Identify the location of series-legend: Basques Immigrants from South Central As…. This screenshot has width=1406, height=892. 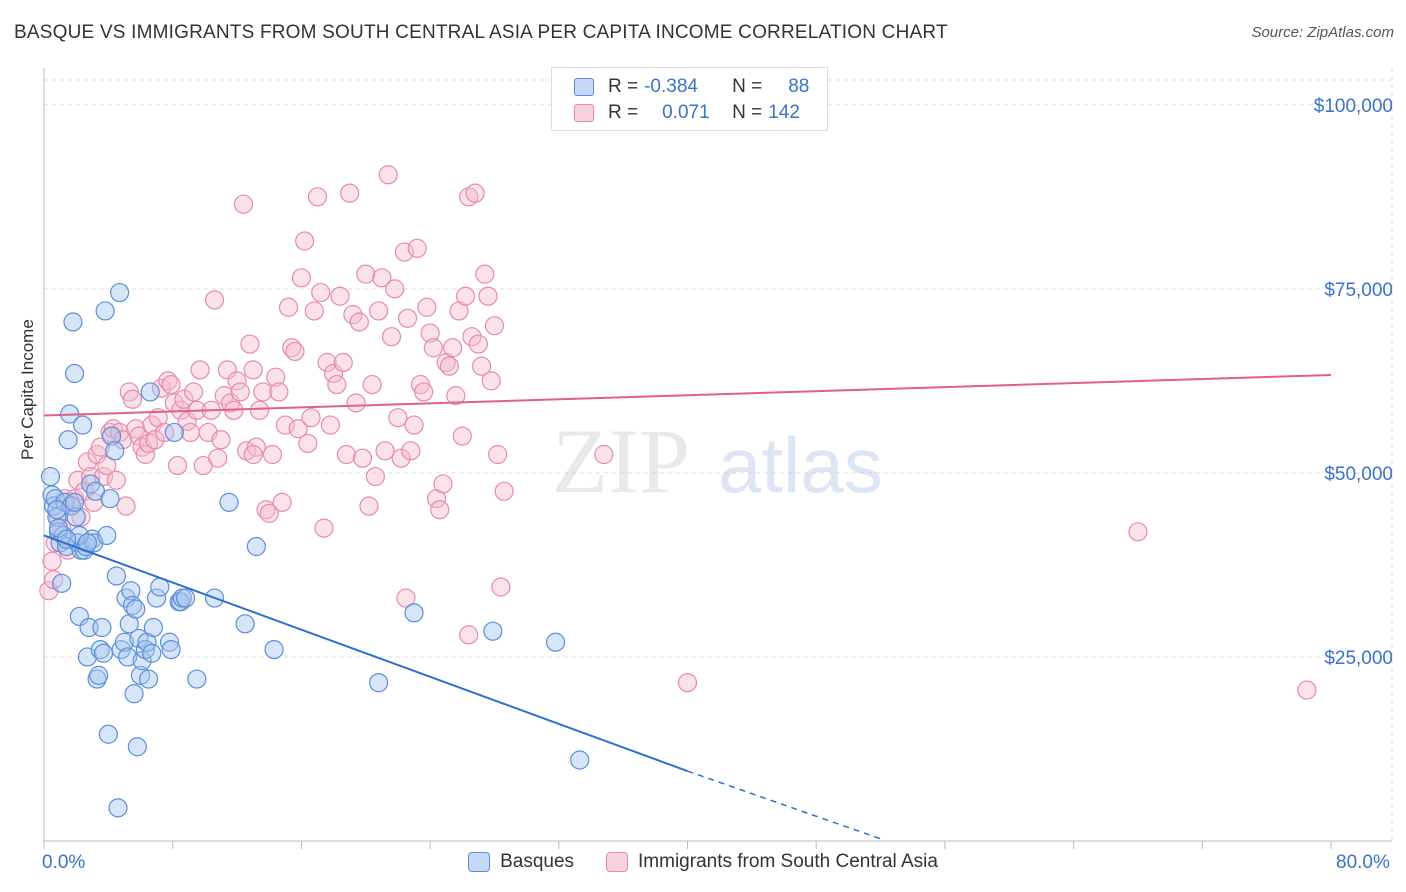
(703, 862).